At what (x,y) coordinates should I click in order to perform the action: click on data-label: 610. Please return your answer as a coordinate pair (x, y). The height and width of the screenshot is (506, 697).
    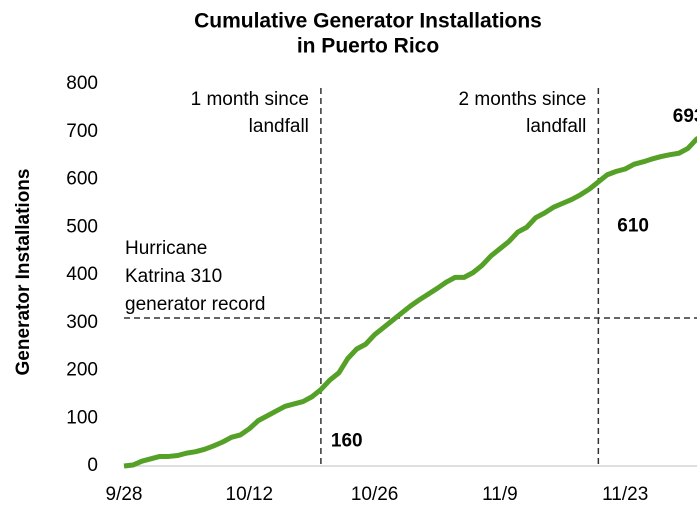
    Looking at the image, I should click on (633, 226).